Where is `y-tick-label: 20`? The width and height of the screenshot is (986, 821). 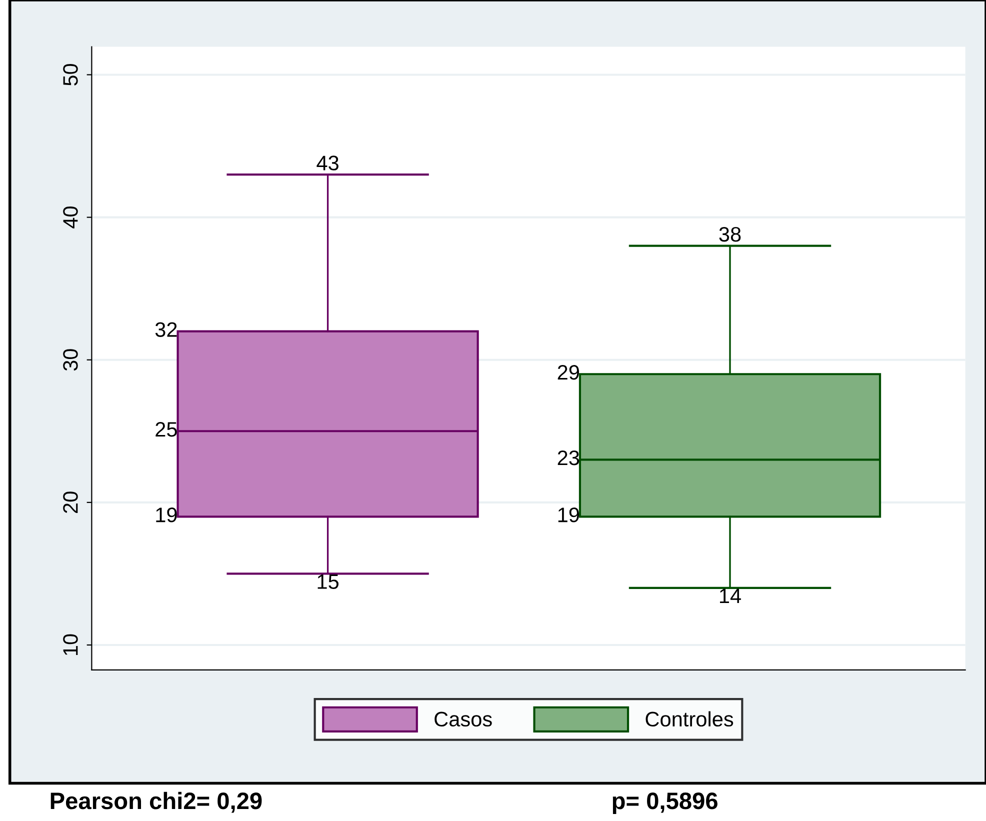 y-tick-label: 20 is located at coordinates (70, 502).